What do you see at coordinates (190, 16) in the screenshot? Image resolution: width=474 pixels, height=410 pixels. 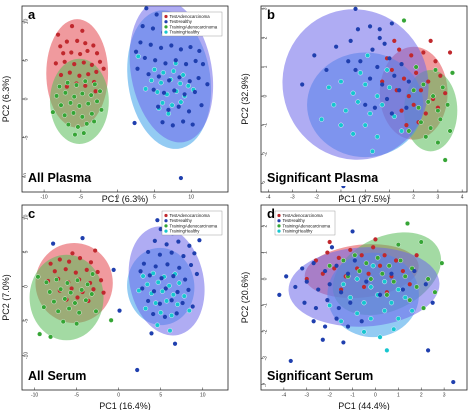 I see `legend-entry: TestAdenocarcinoma` at bounding box center [190, 16].